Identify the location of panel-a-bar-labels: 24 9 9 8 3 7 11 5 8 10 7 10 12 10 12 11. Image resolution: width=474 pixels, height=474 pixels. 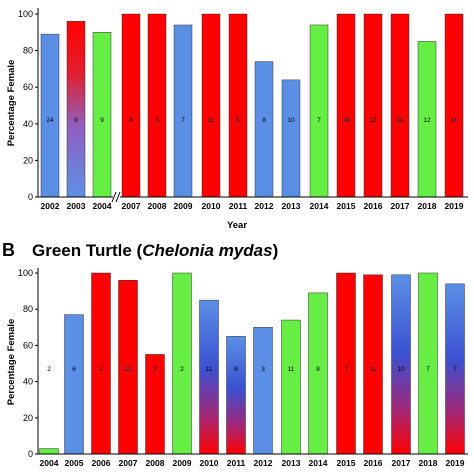
(251, 120).